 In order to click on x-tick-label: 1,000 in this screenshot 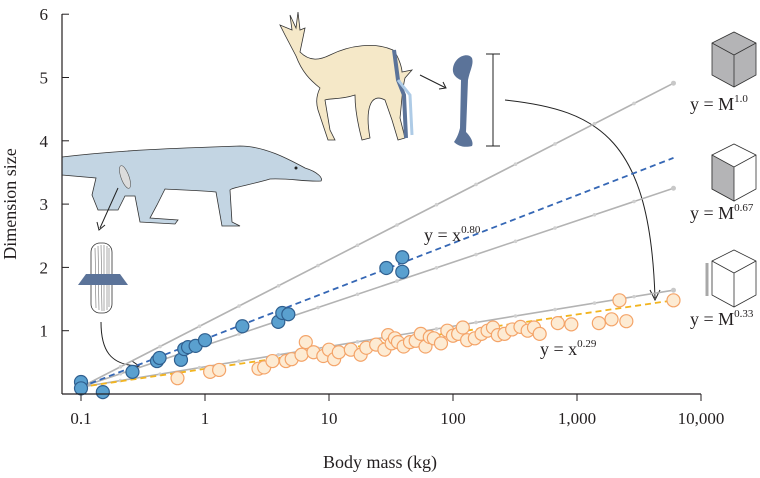, I will do `click(577, 418)`.